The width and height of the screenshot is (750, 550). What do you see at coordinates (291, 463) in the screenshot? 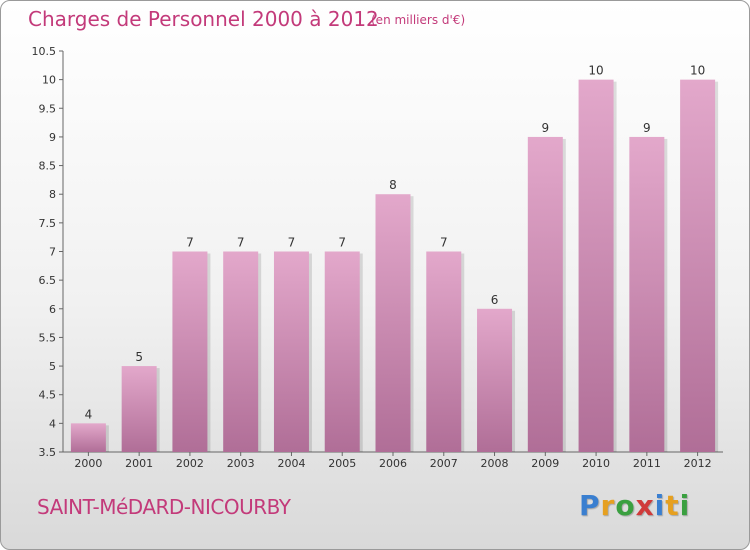
I see `x-tick-label: 2004` at bounding box center [291, 463].